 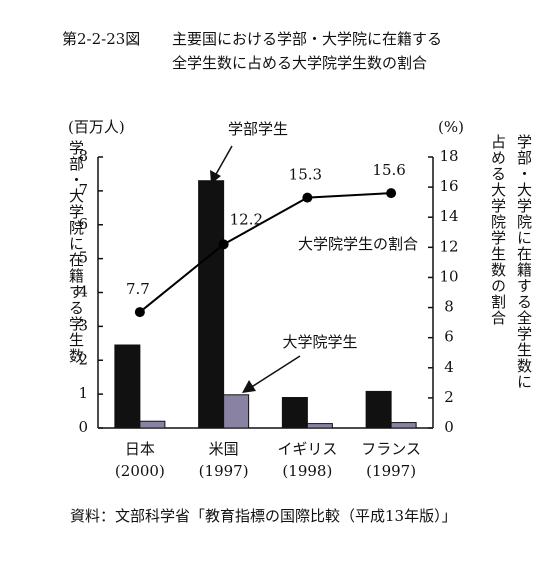 What do you see at coordinates (307, 471) in the screenshot?
I see `x-tick-label: (1998)` at bounding box center [307, 471].